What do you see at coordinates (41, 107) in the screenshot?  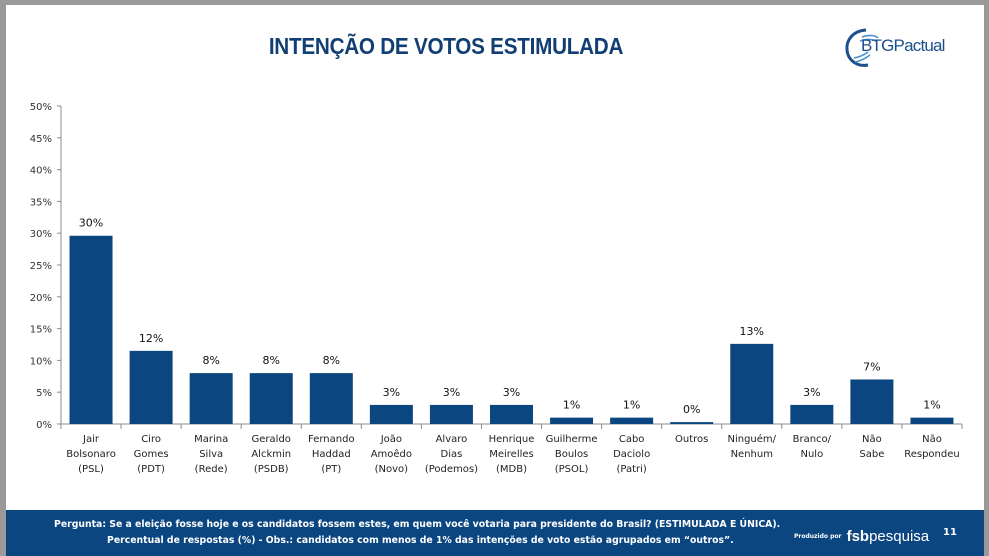 I see `y-tick-label: 50%` at bounding box center [41, 107].